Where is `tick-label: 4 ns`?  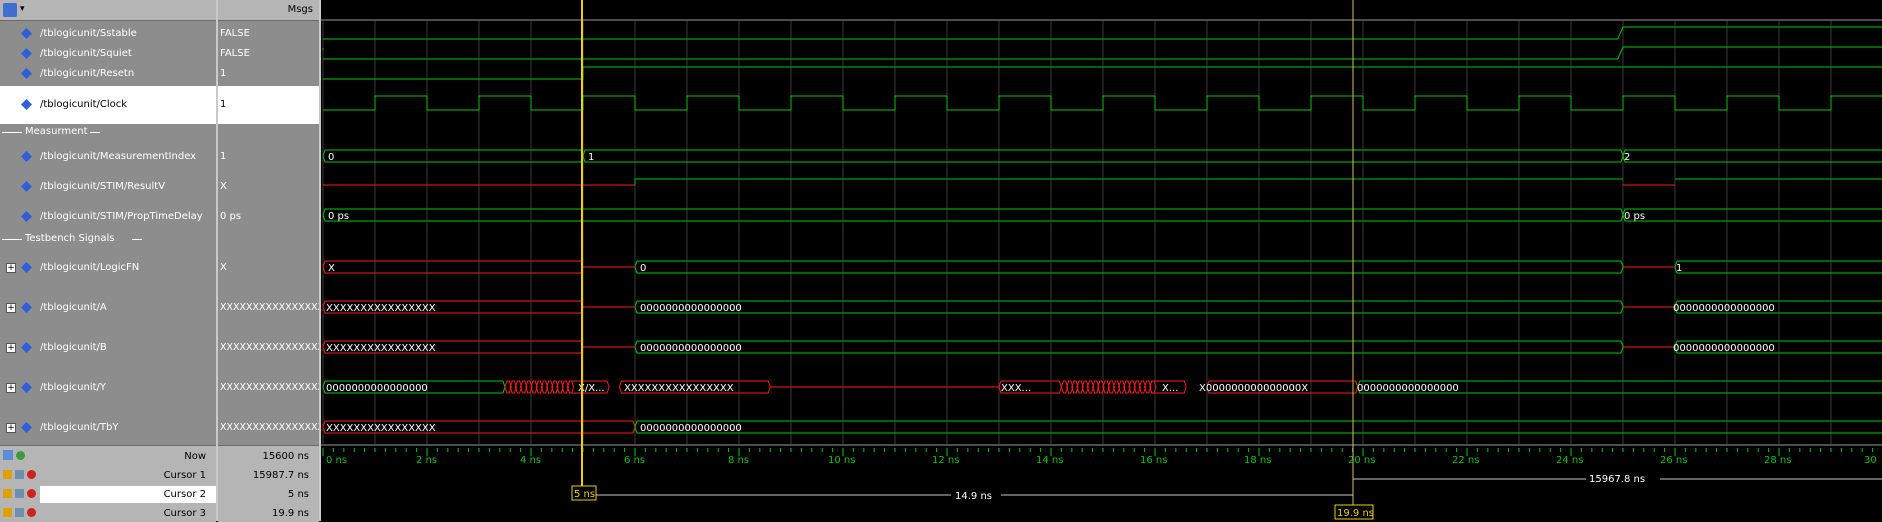
tick-label: 4 ns is located at coordinates (530, 460).